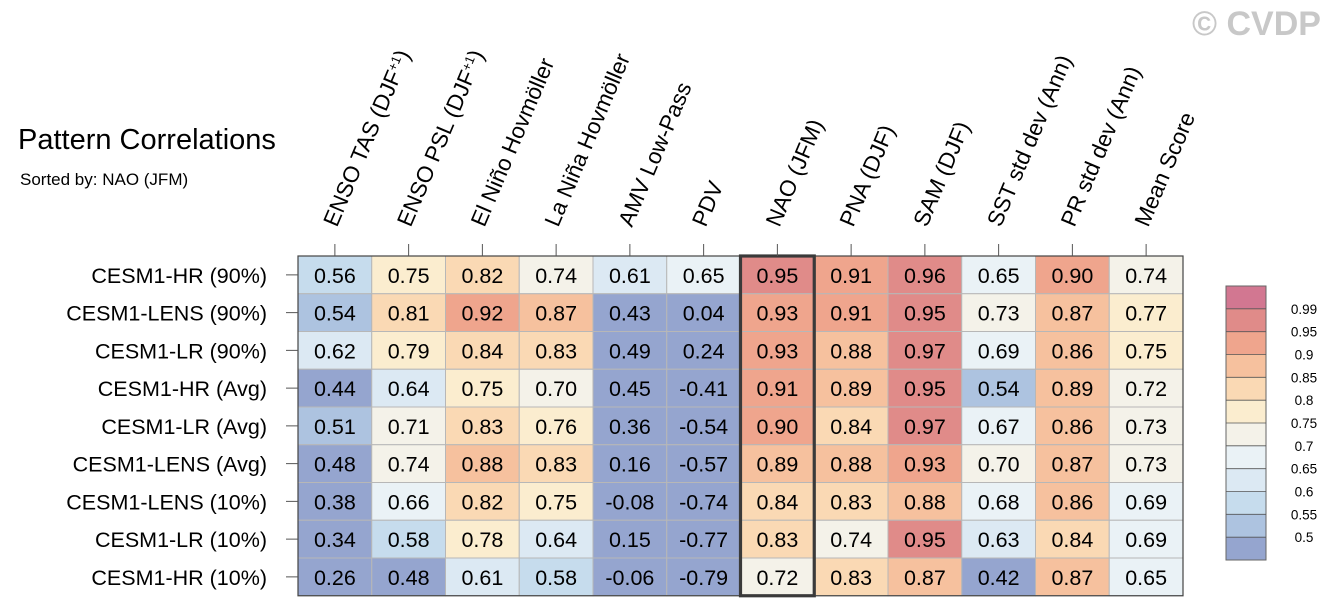  Describe the element at coordinates (777, 578) in the screenshot. I see `cell-value: 0.72` at that location.